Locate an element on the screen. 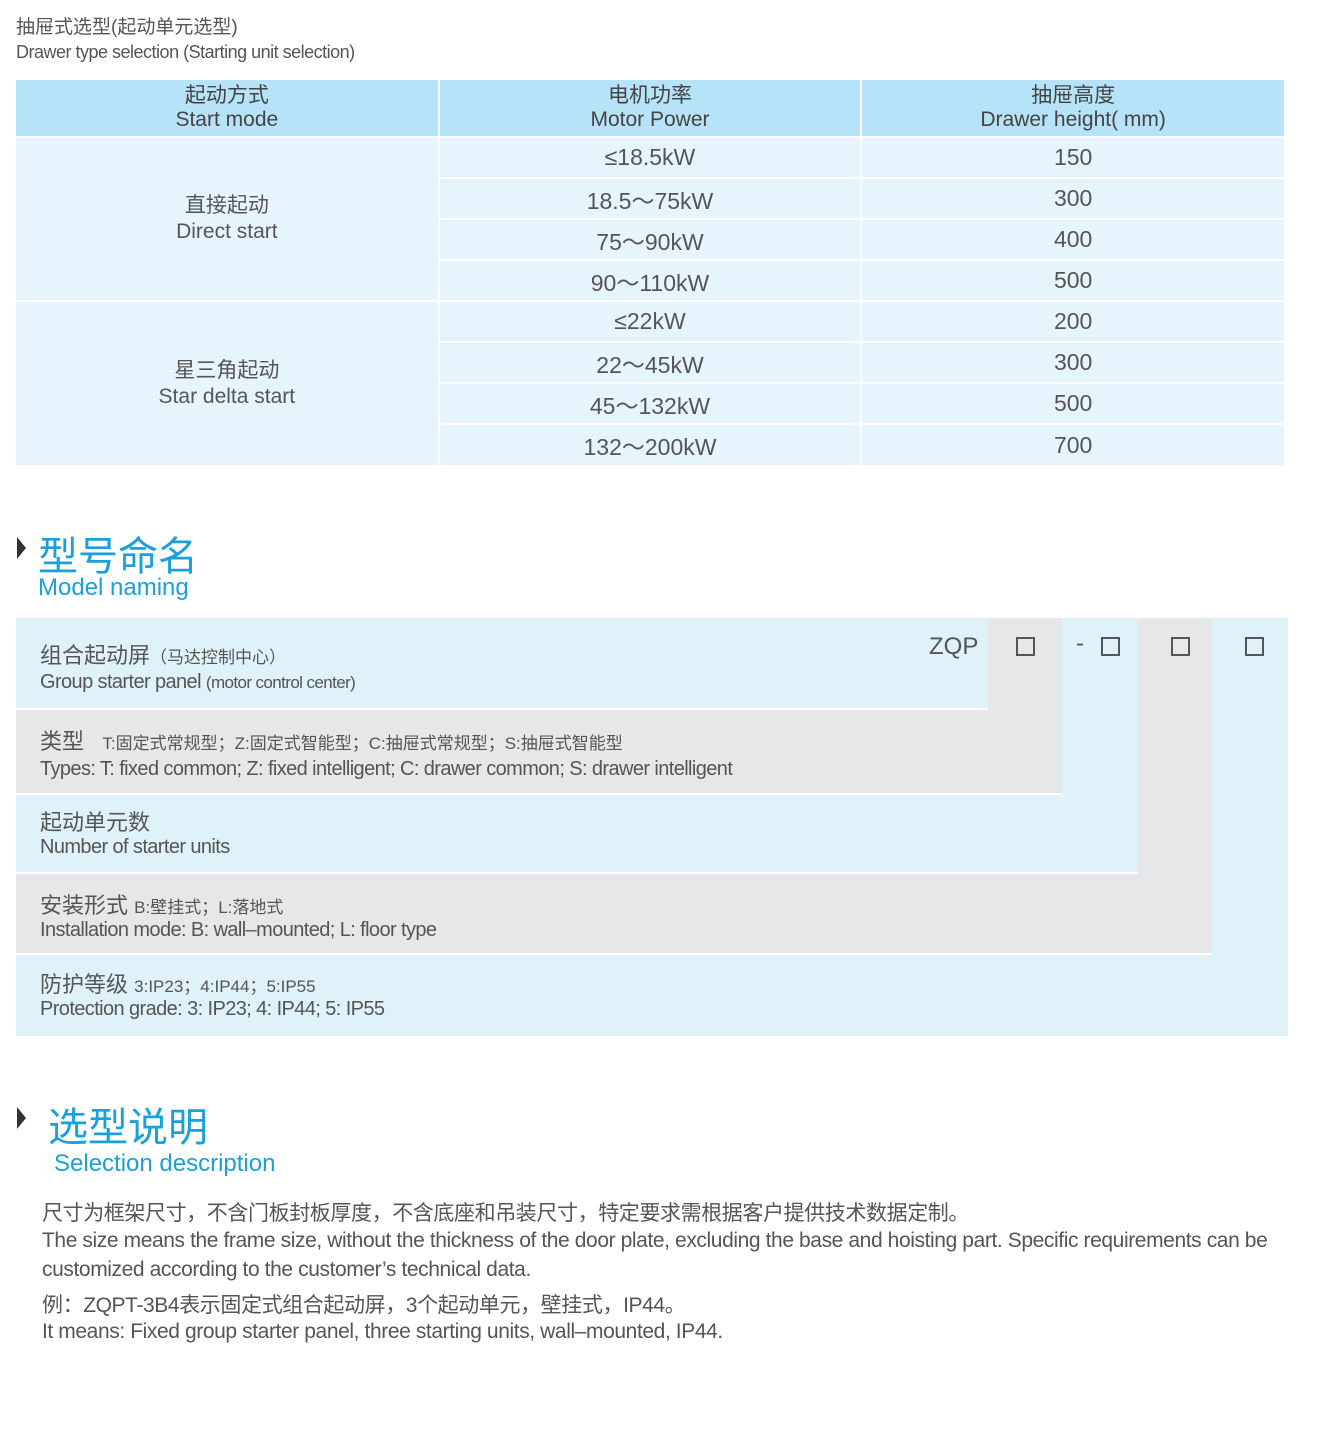 Image resolution: width=1322 pixels, height=1436 pixels. header-en: Start mode is located at coordinates (227, 119).